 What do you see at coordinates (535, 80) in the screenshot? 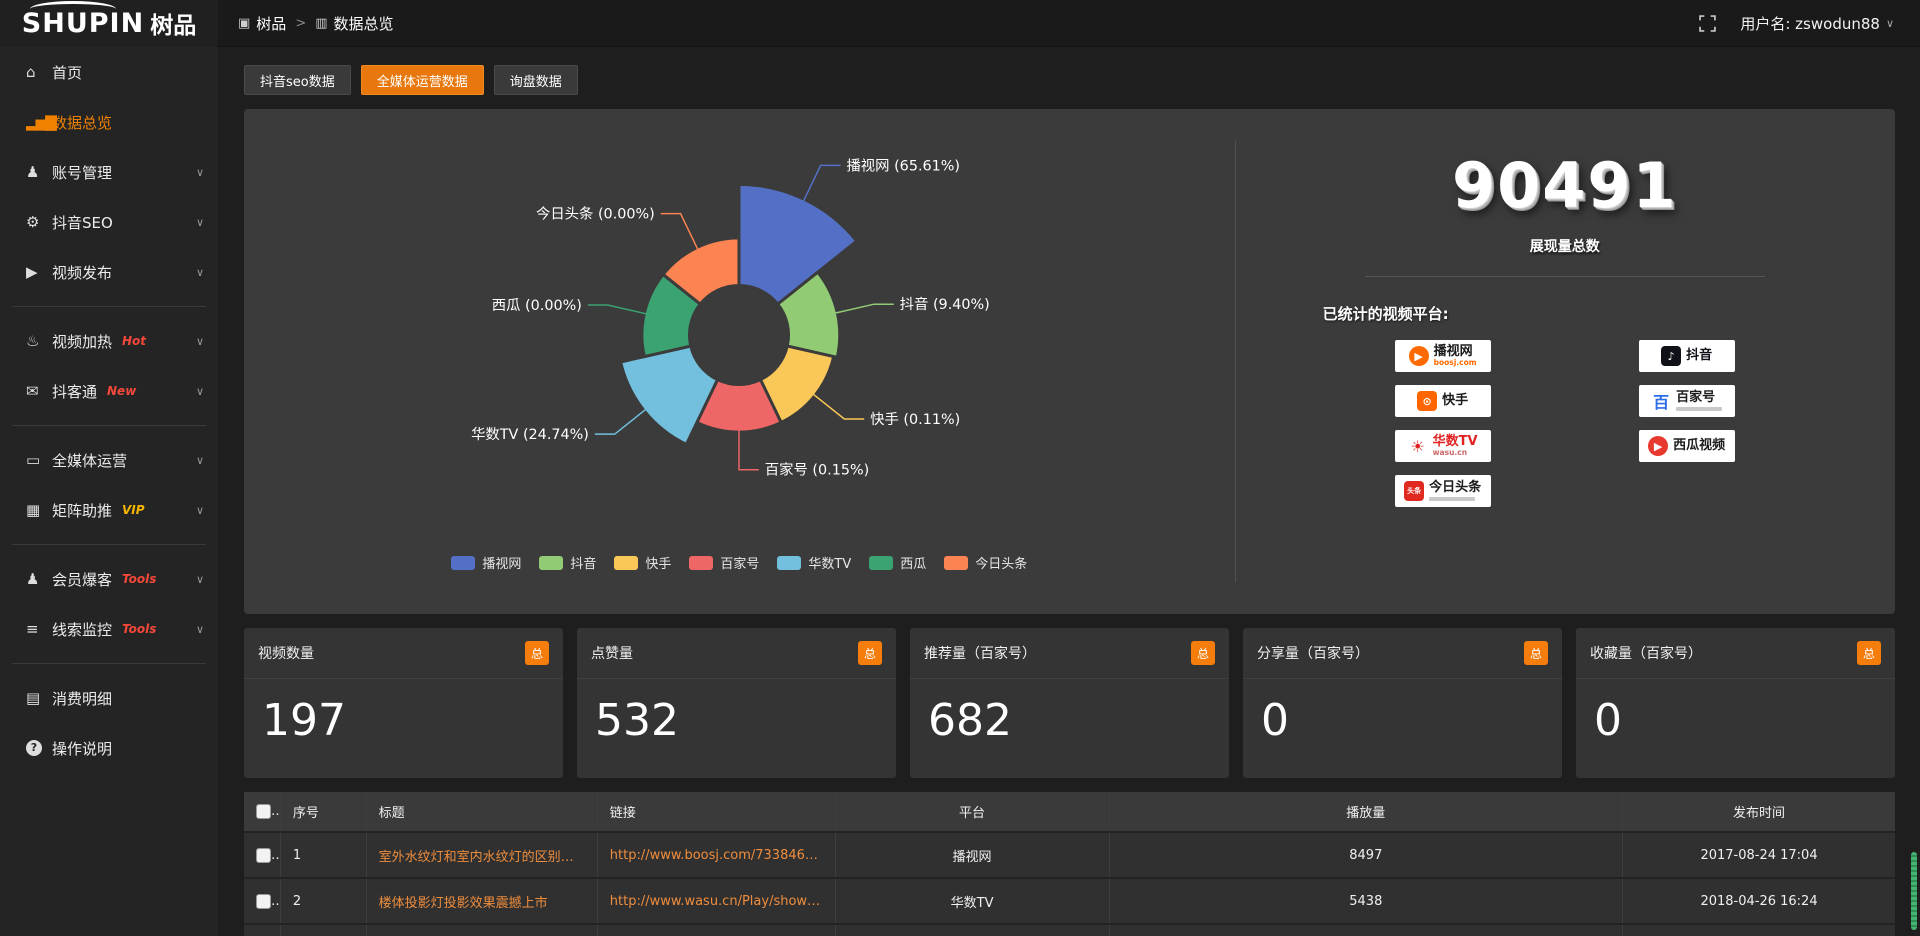
I see `tab-询盘数据: 询盘数据` at bounding box center [535, 80].